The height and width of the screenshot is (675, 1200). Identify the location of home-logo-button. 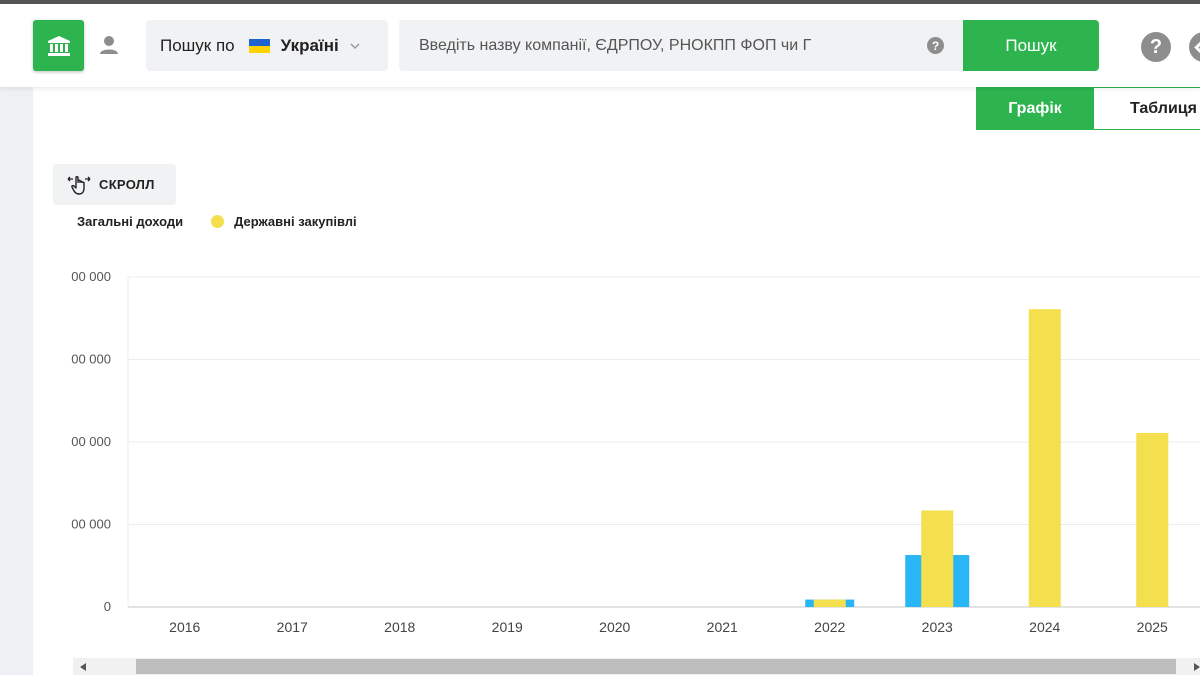
(58, 45).